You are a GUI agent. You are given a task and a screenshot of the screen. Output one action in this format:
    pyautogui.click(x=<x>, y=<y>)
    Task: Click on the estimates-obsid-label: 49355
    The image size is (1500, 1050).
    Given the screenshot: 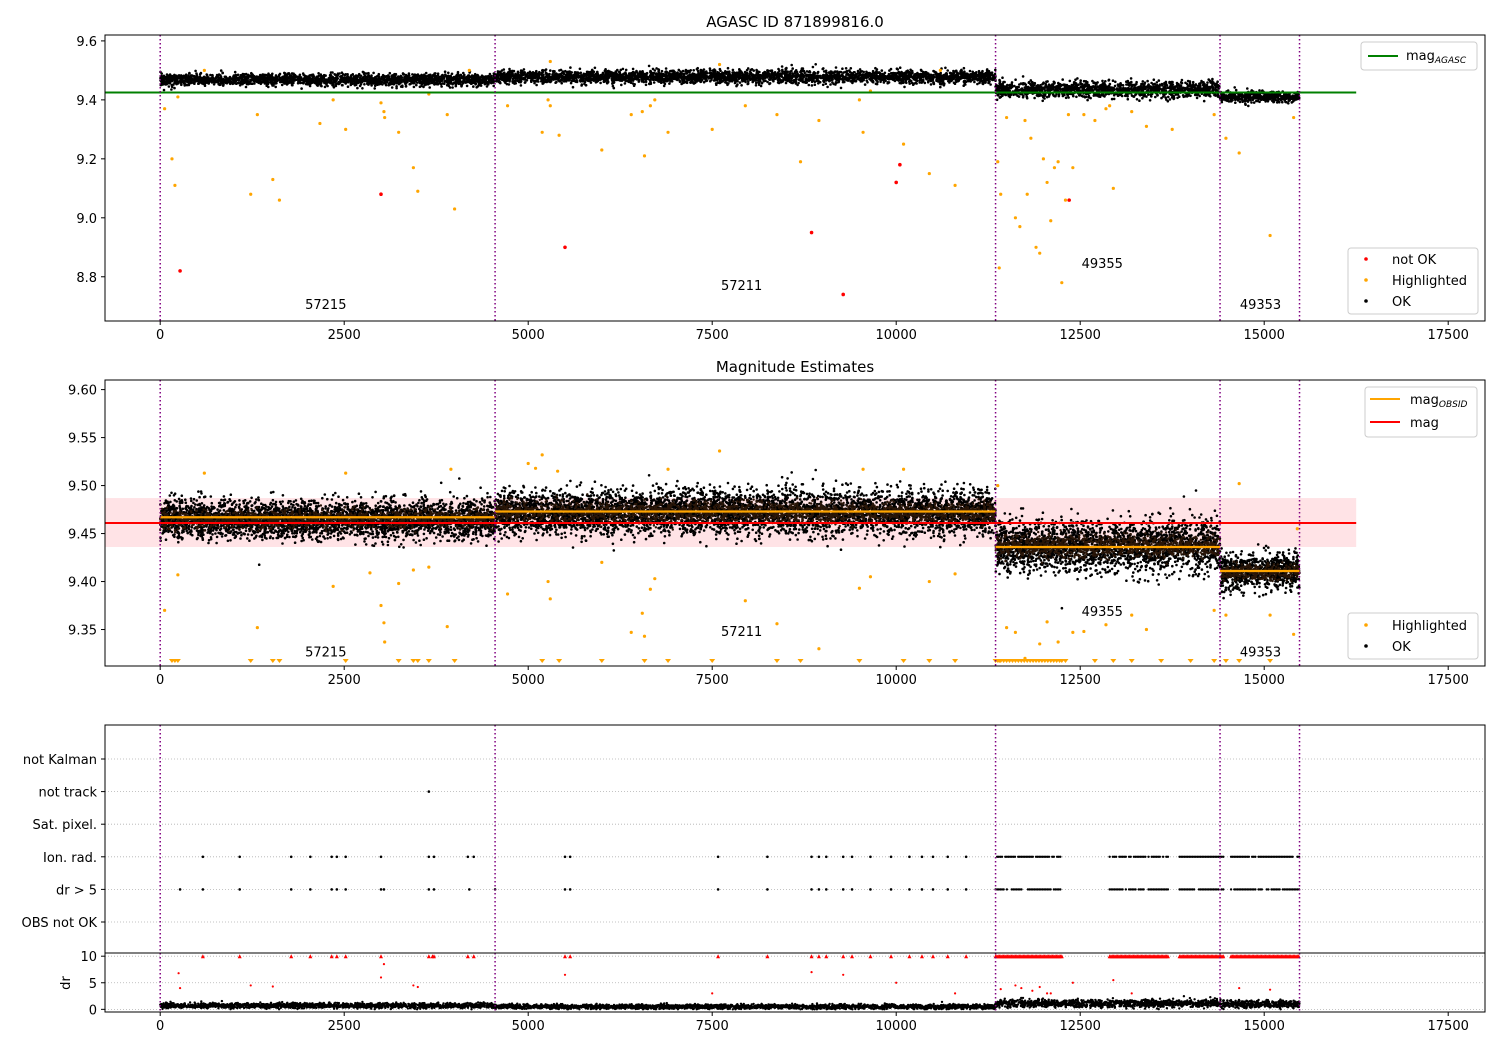 What is the action you would take?
    pyautogui.click(x=1102, y=612)
    